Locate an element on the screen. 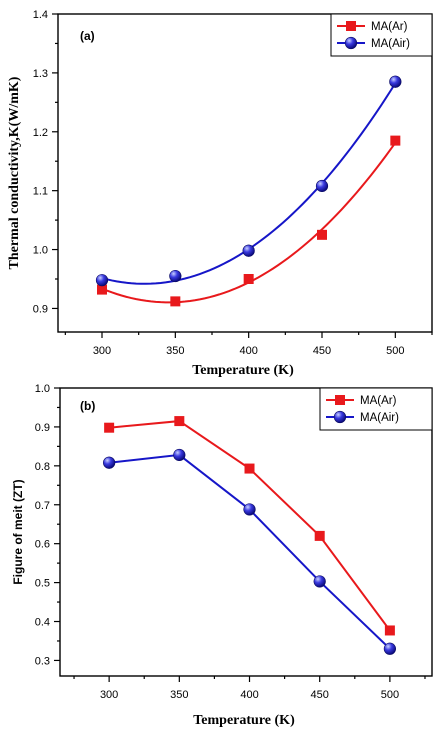  y-tick-label: 0.6 is located at coordinates (42, 545).